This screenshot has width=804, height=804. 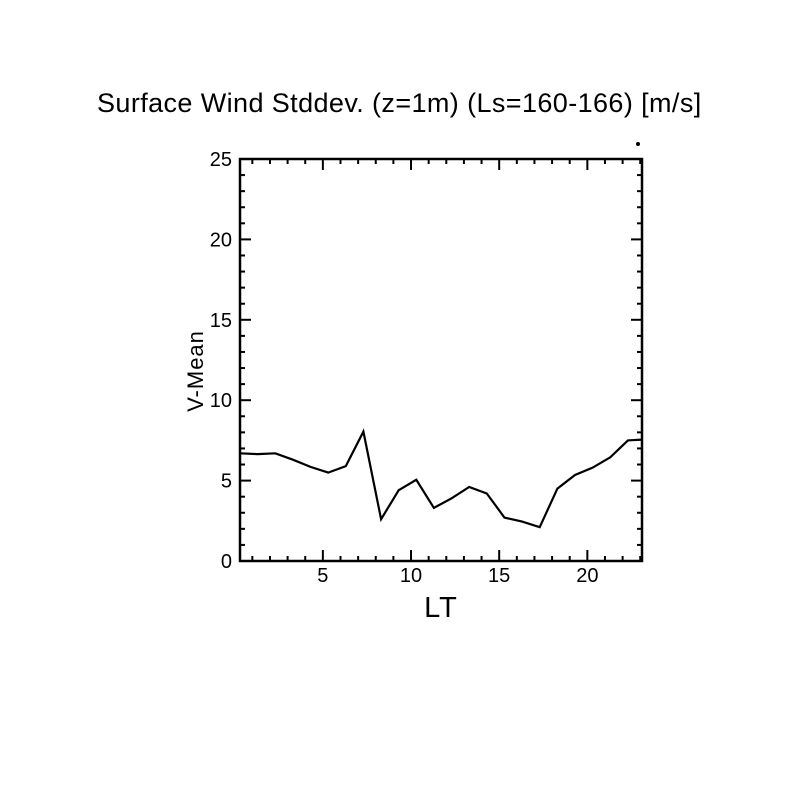 I want to click on data-line, so click(x=441, y=478).